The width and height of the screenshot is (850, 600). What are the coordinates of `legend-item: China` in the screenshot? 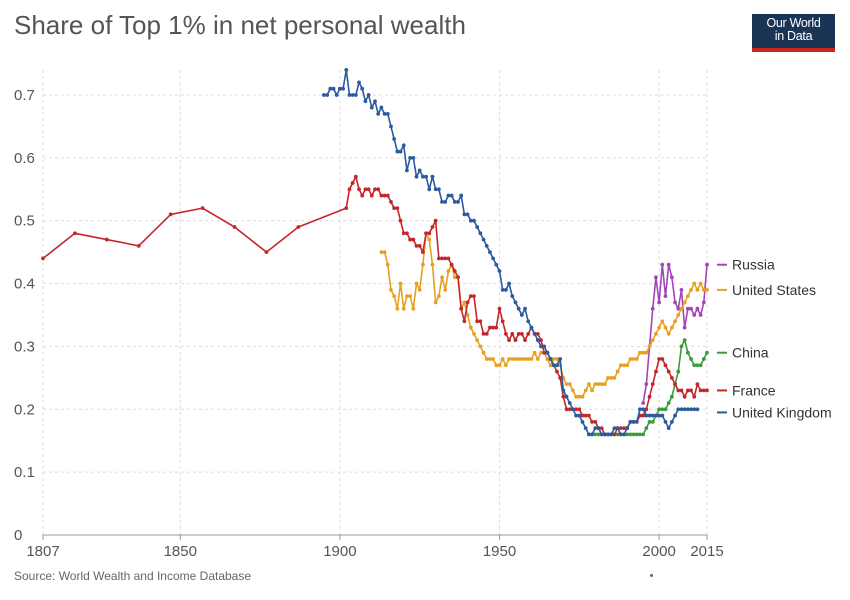 It's located at (743, 353).